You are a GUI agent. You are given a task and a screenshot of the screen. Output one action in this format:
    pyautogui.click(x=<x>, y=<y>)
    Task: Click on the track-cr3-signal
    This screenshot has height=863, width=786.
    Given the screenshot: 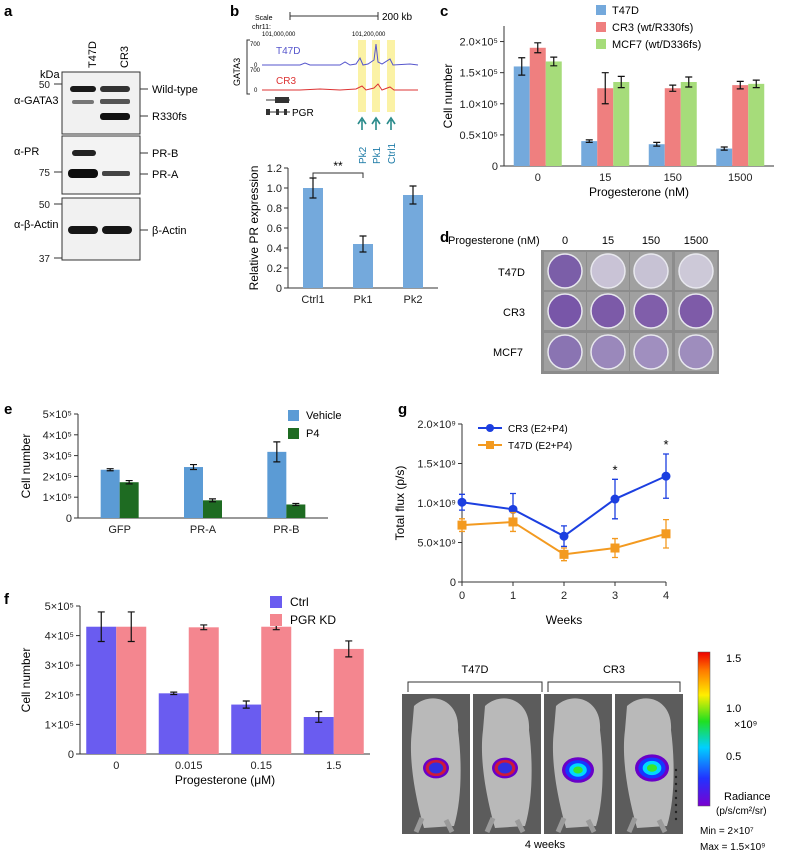 What is the action you would take?
    pyautogui.click(x=340, y=87)
    